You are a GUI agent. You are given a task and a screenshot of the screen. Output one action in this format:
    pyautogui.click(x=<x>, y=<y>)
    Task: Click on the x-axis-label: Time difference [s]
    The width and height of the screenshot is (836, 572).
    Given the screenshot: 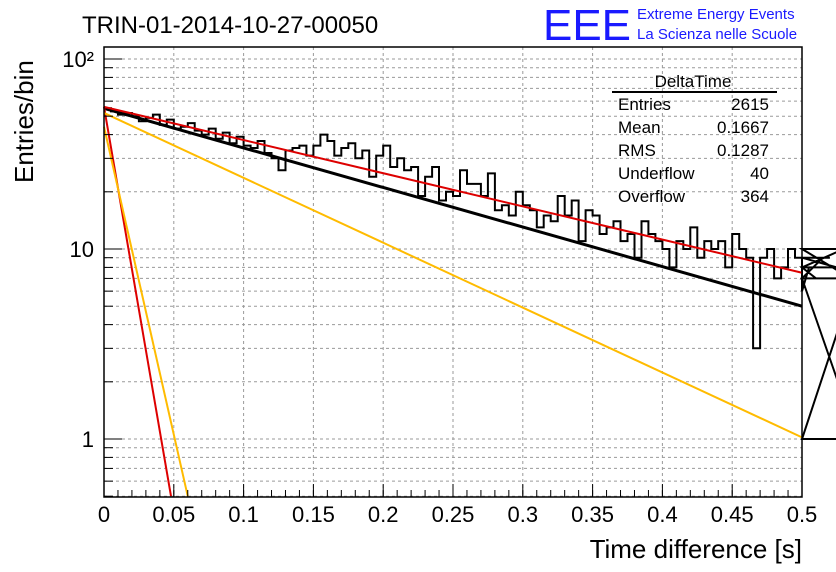 What is the action you would take?
    pyautogui.click(x=696, y=549)
    